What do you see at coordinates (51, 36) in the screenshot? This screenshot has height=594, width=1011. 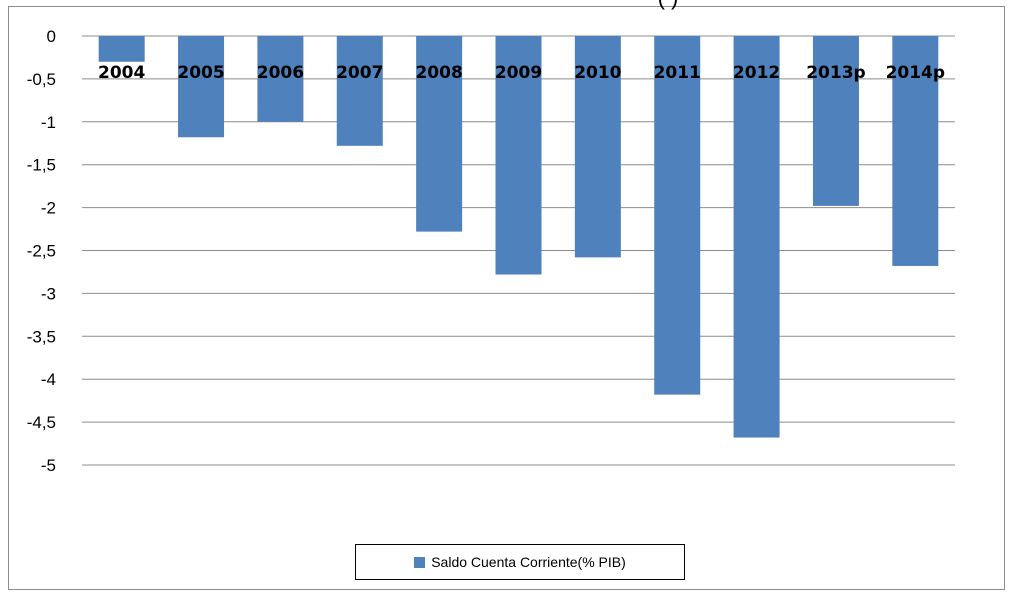 I see `y-tick-label: 0` at bounding box center [51, 36].